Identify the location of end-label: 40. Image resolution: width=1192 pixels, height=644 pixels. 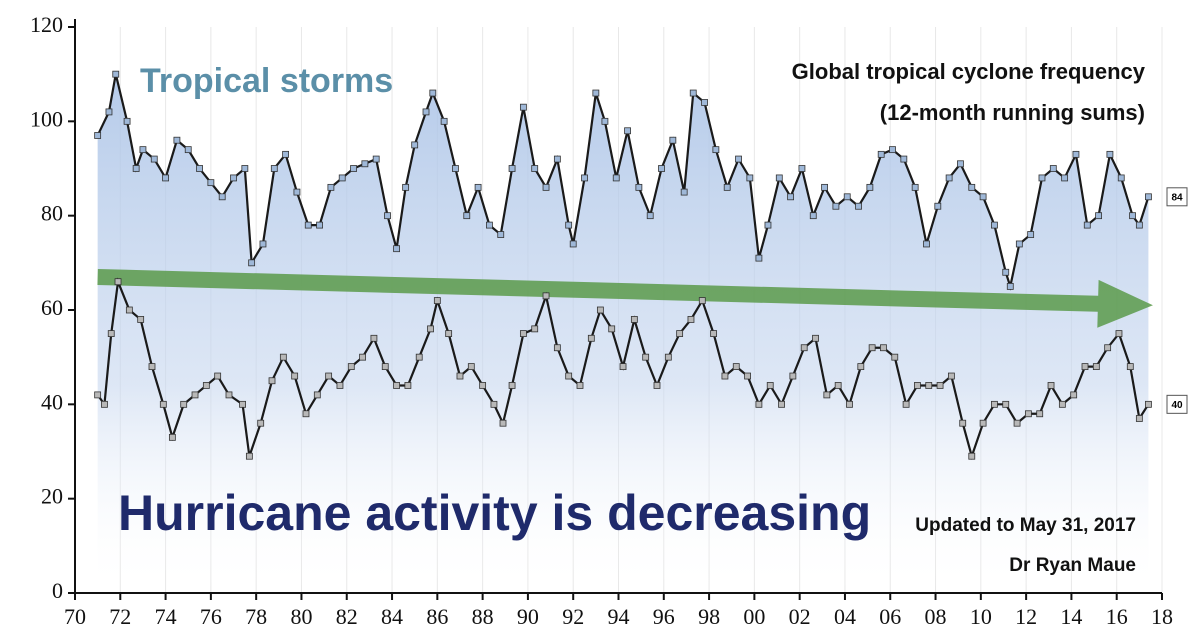
(1177, 405).